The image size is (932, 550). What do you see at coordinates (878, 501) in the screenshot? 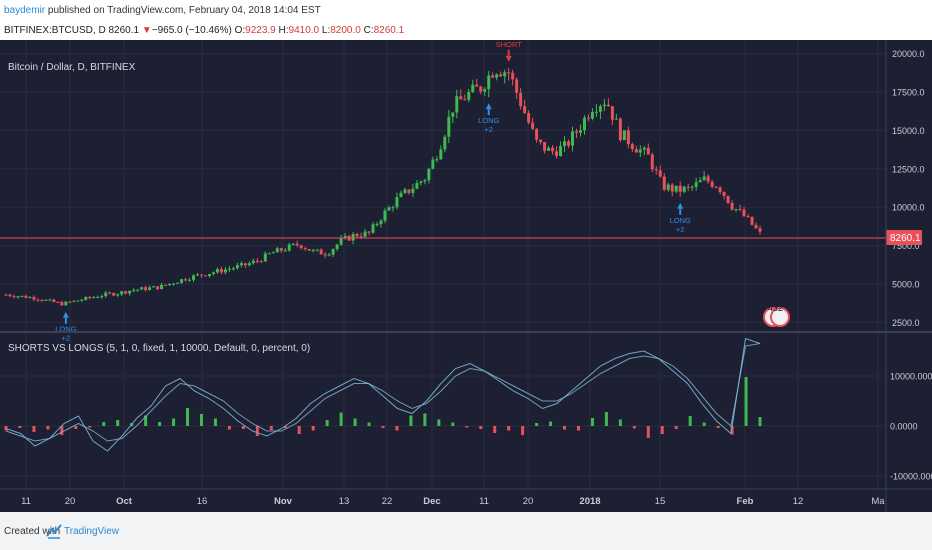
I see `x-tick-label: Ma` at bounding box center [878, 501].